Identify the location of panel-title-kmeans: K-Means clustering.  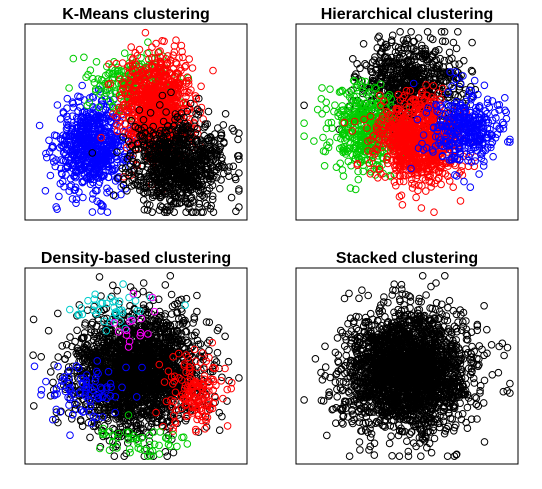
(136, 14).